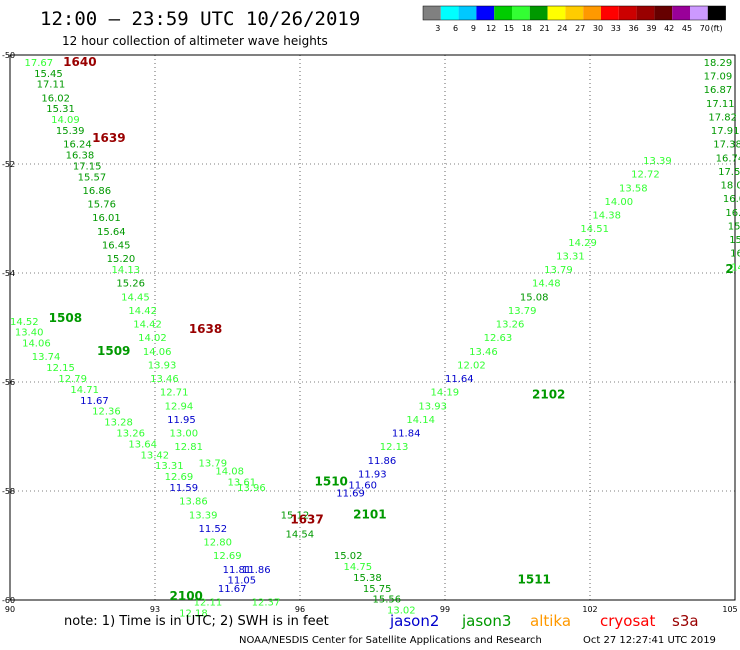  What do you see at coordinates (65, 318) in the screenshot?
I see `pass-label: 1508` at bounding box center [65, 318].